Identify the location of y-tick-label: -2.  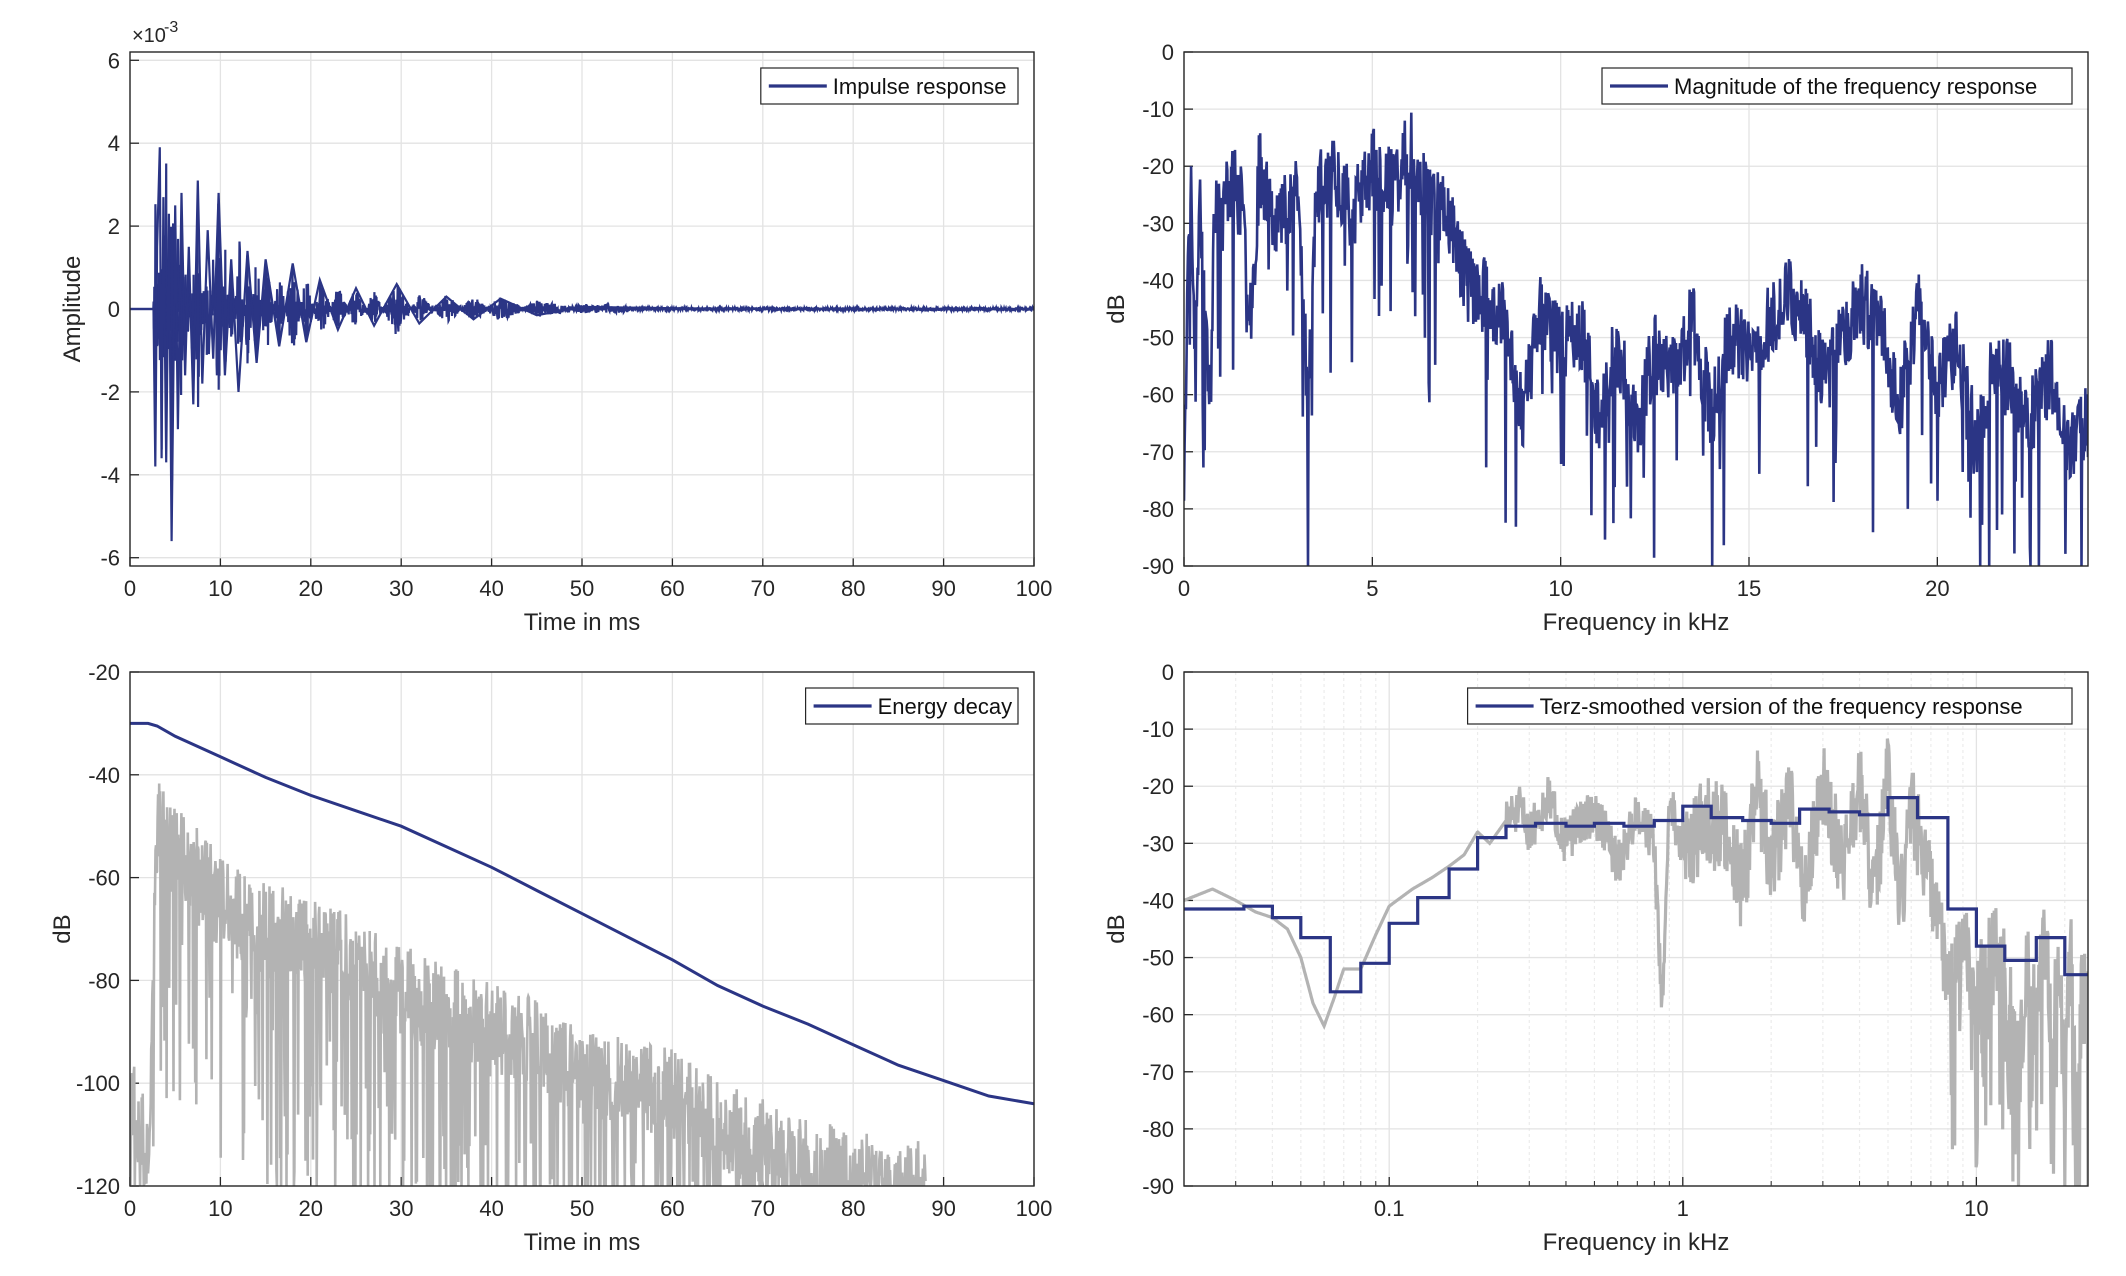
(110, 392).